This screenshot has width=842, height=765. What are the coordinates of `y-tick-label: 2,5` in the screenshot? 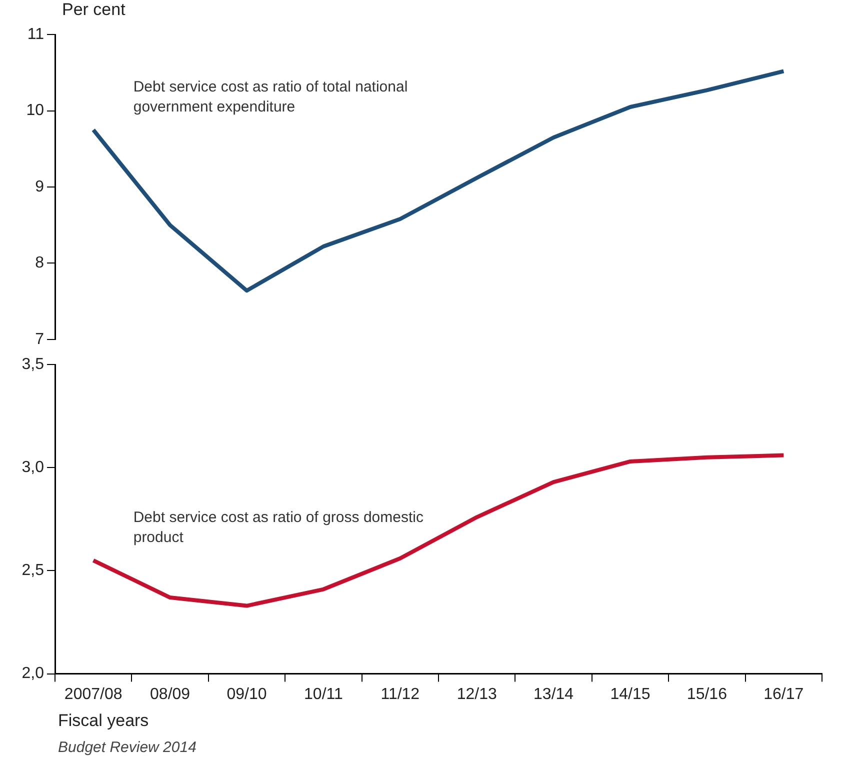 It's located at (33, 571).